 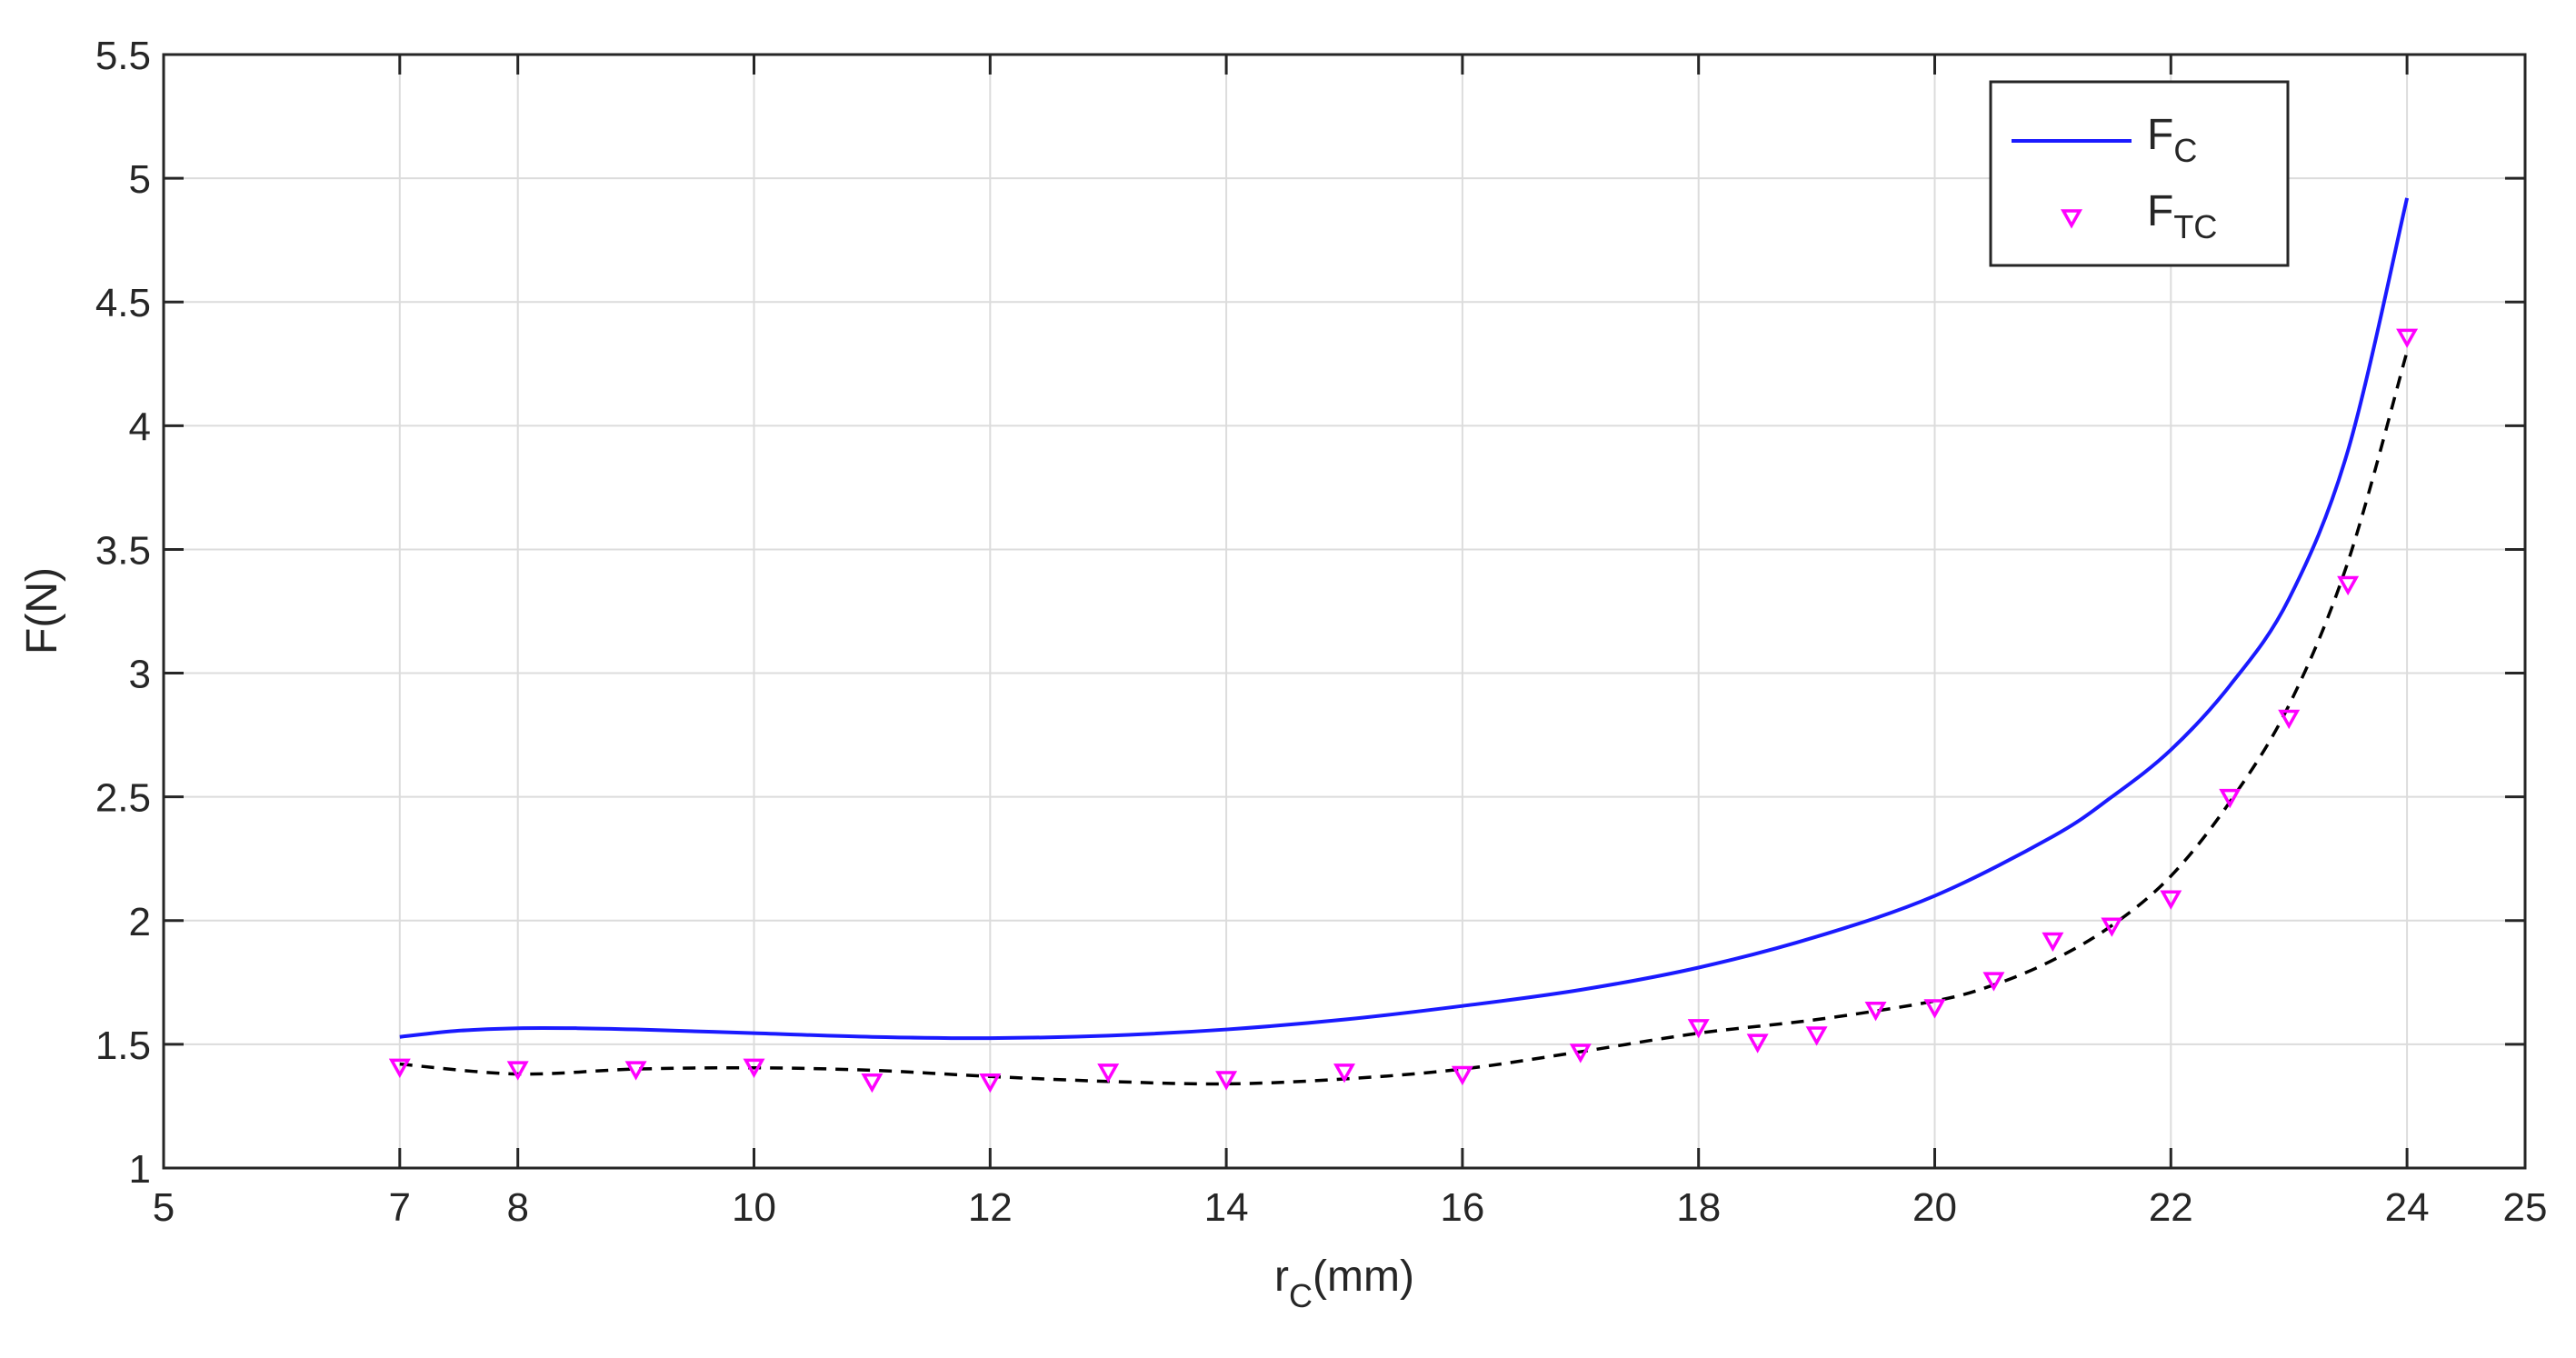 What do you see at coordinates (140, 675) in the screenshot?
I see `y-tick-label: 3` at bounding box center [140, 675].